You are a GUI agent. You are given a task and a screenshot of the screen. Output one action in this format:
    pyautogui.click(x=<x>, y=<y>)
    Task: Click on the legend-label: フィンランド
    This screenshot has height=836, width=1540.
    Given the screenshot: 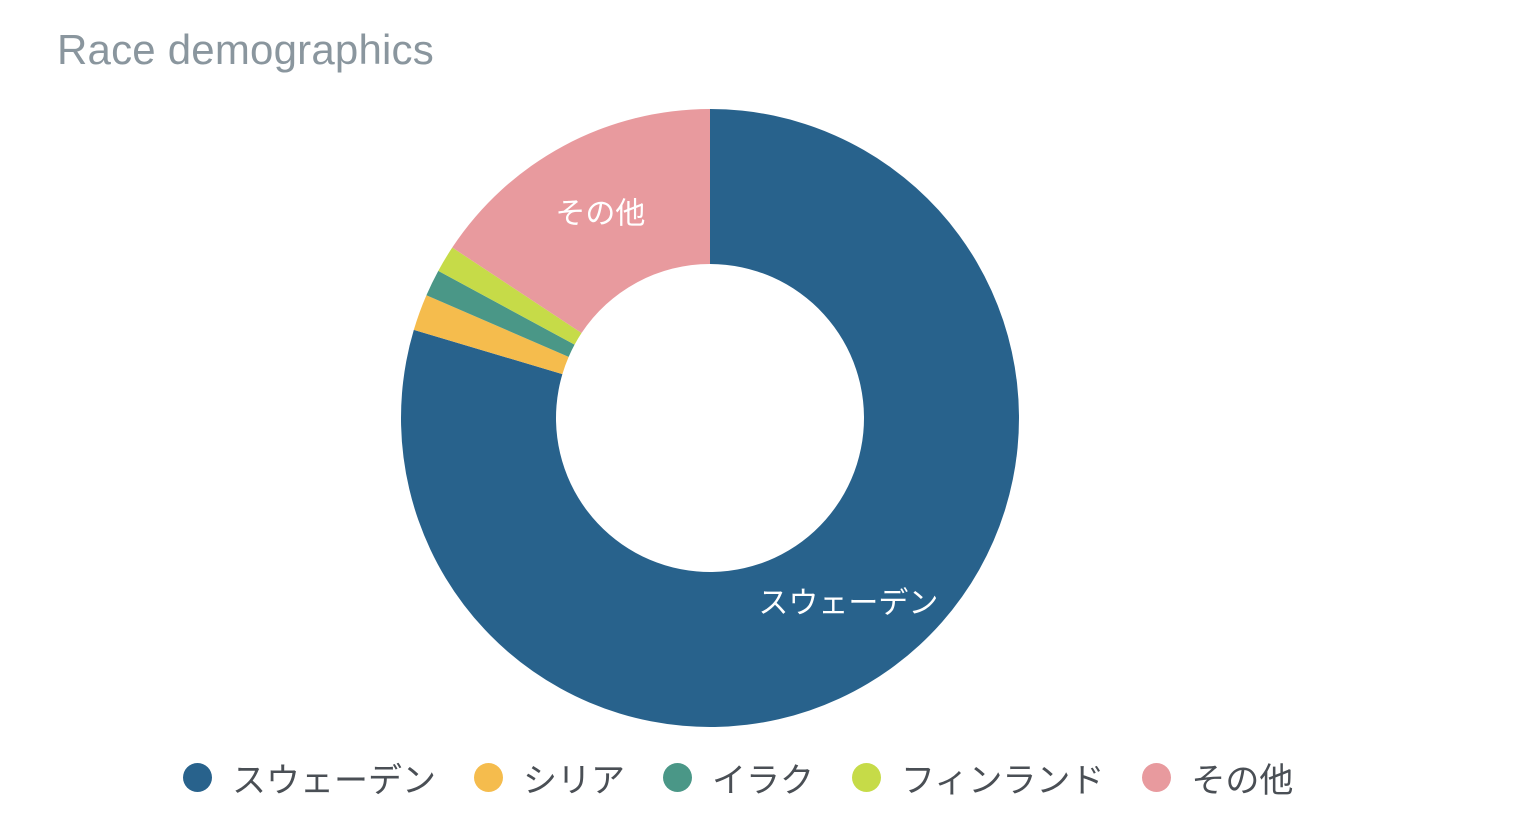 What is the action you would take?
    pyautogui.click(x=1003, y=780)
    